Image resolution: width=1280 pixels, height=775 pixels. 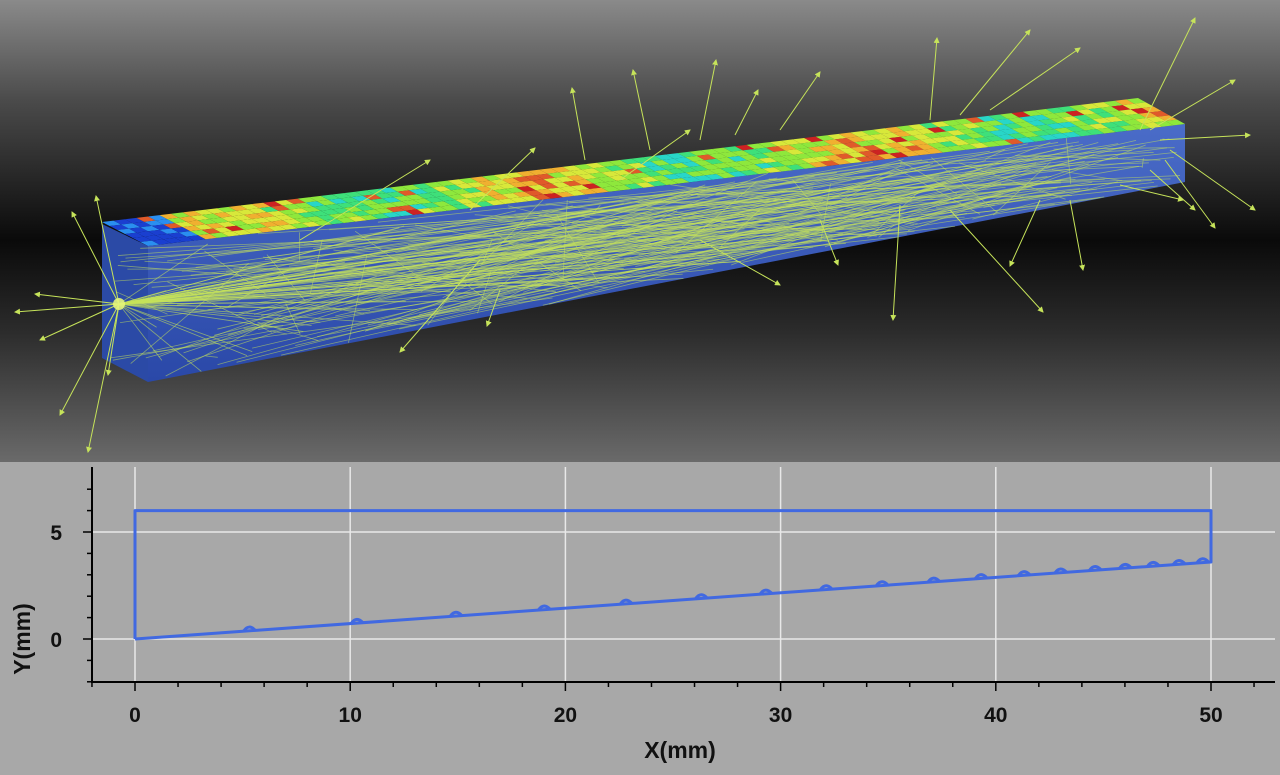 What do you see at coordinates (780, 715) in the screenshot?
I see `x-tick-label: 30` at bounding box center [780, 715].